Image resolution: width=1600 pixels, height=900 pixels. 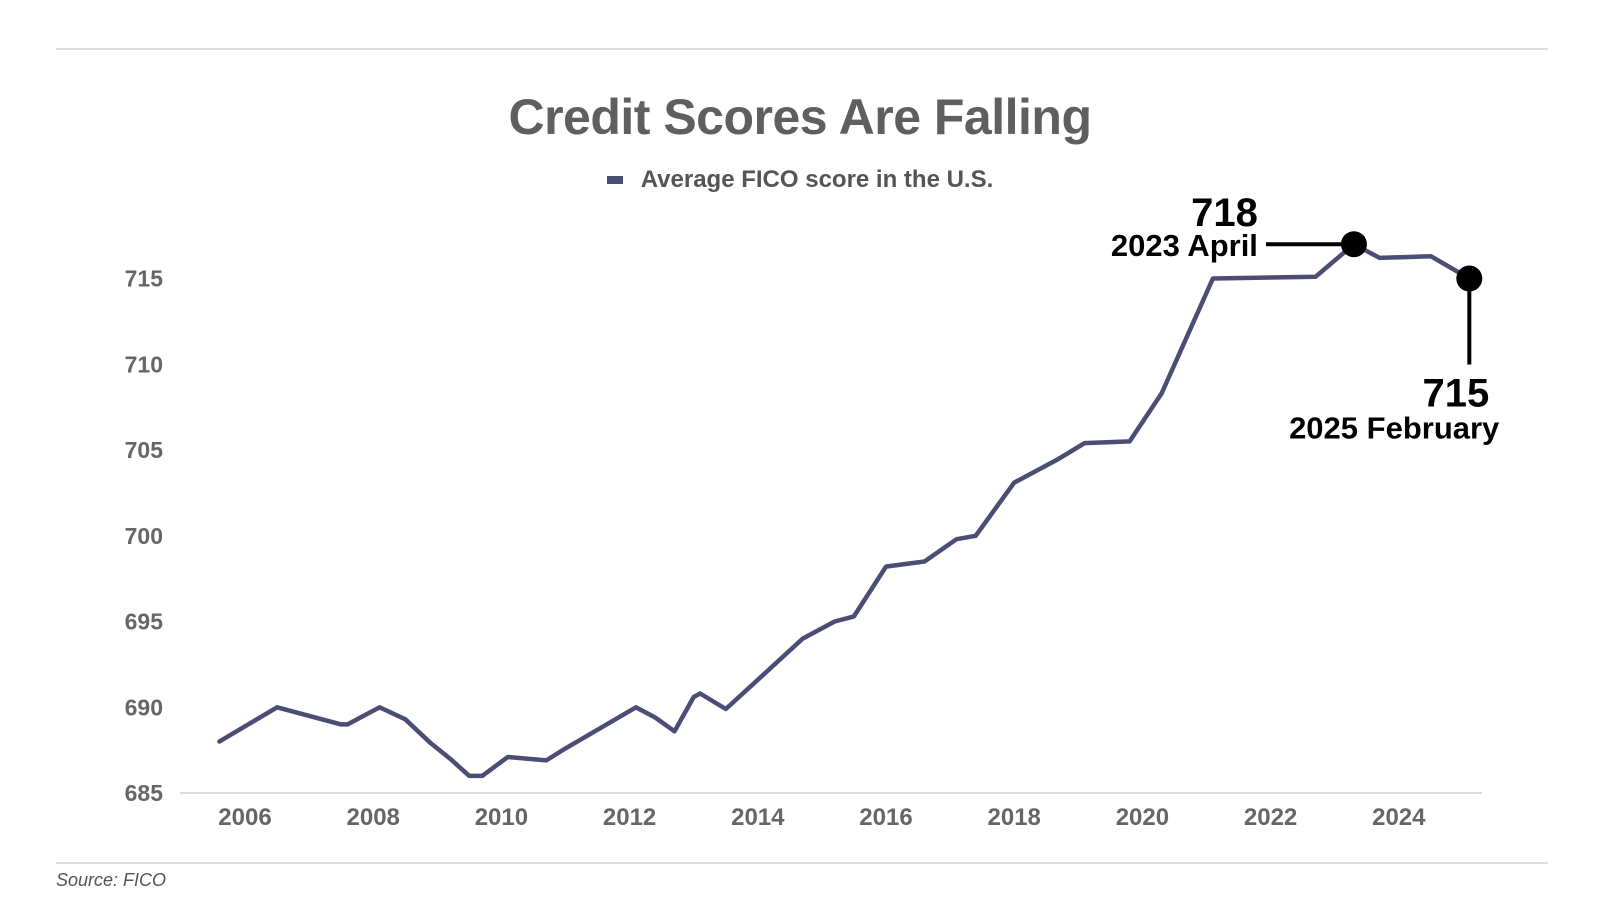 I want to click on x-tick-label: 2010, so click(x=501, y=817).